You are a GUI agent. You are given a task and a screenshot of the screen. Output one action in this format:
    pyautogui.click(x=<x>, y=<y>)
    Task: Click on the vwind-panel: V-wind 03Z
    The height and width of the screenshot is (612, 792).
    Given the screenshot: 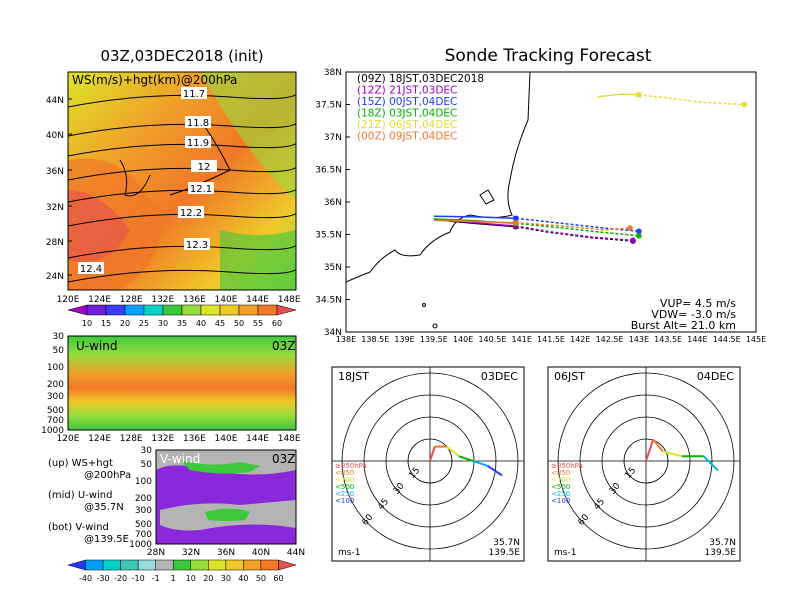 What is the action you would take?
    pyautogui.click(x=226, y=497)
    